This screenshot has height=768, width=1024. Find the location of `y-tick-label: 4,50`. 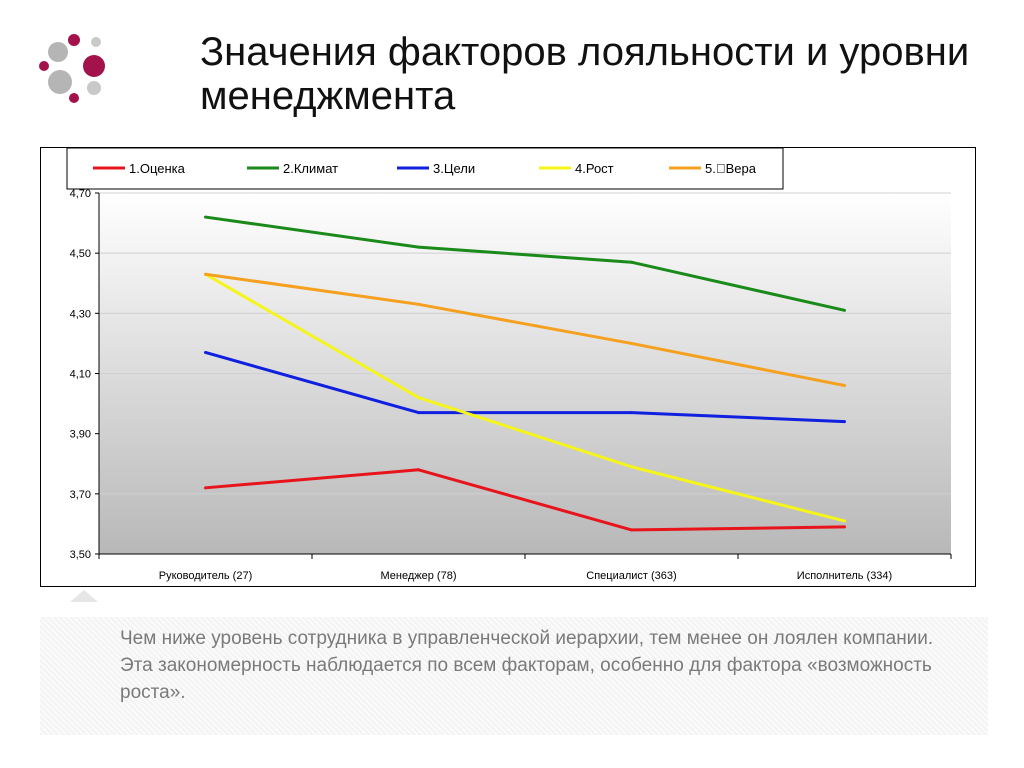

y-tick-label: 4,50 is located at coordinates (80, 254).